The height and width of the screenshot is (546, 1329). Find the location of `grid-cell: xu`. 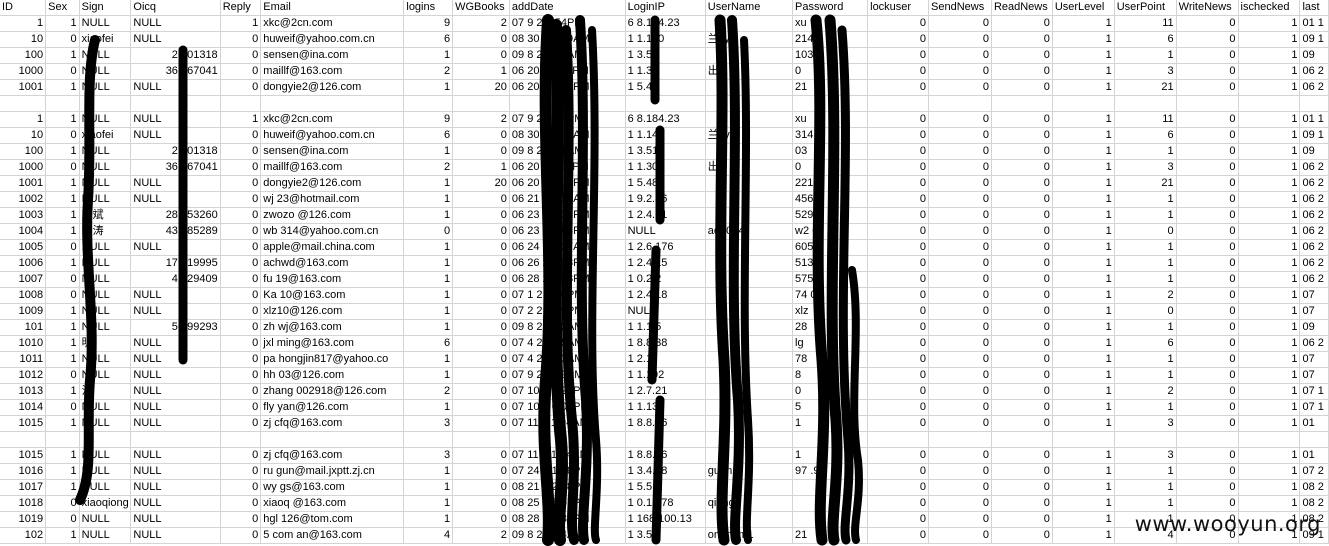

grid-cell: xu is located at coordinates (830, 23).